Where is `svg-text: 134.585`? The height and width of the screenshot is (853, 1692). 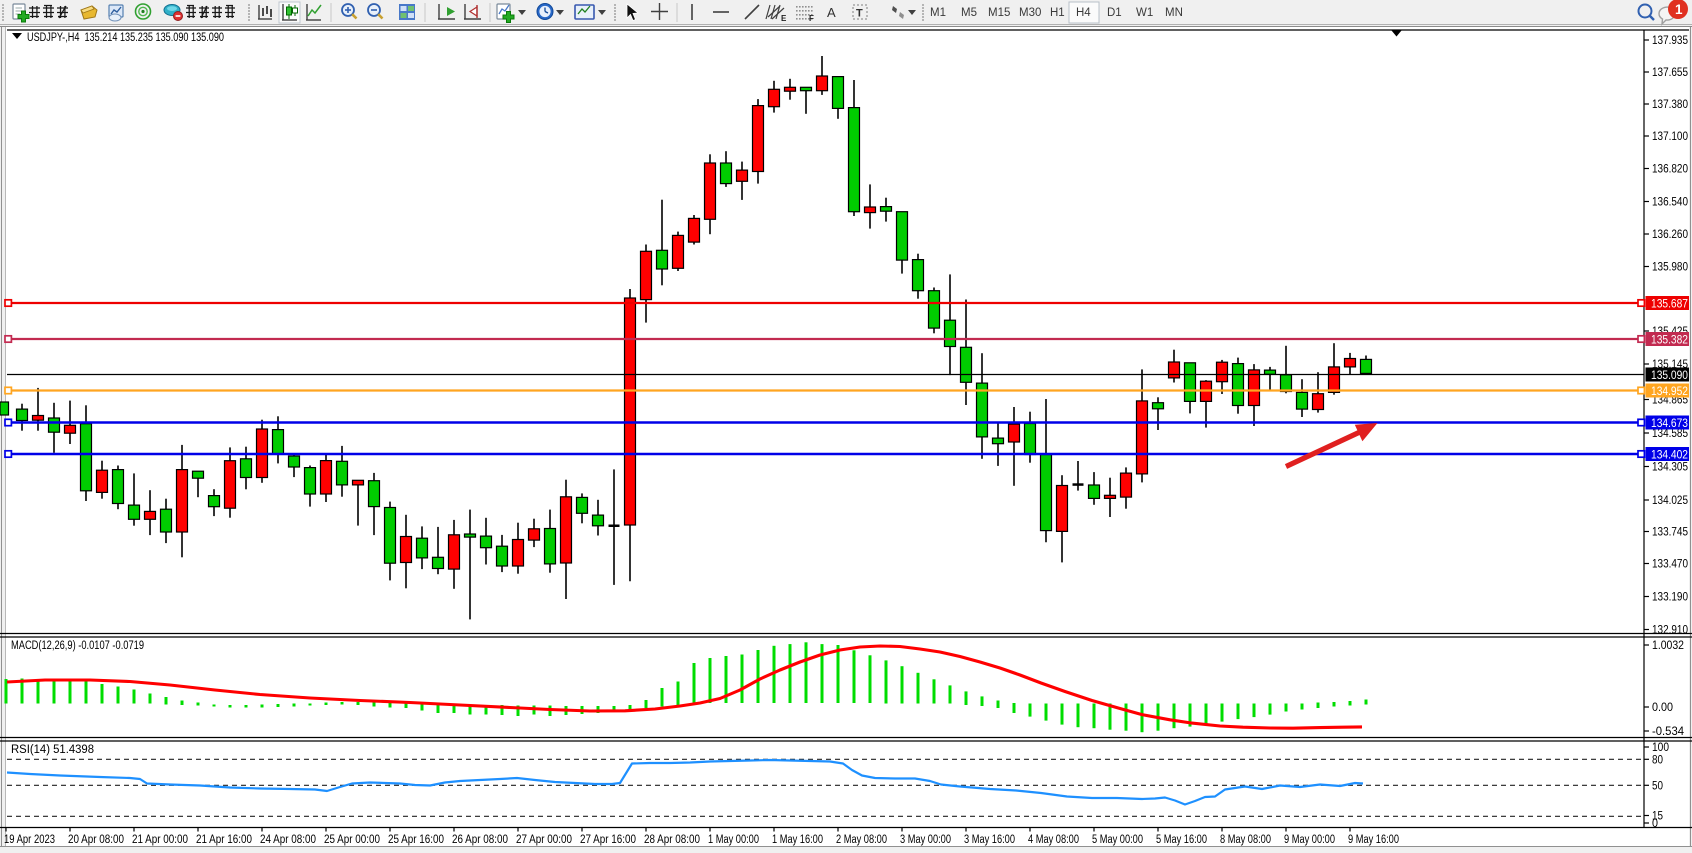 svg-text: 134.585 is located at coordinates (1670, 434).